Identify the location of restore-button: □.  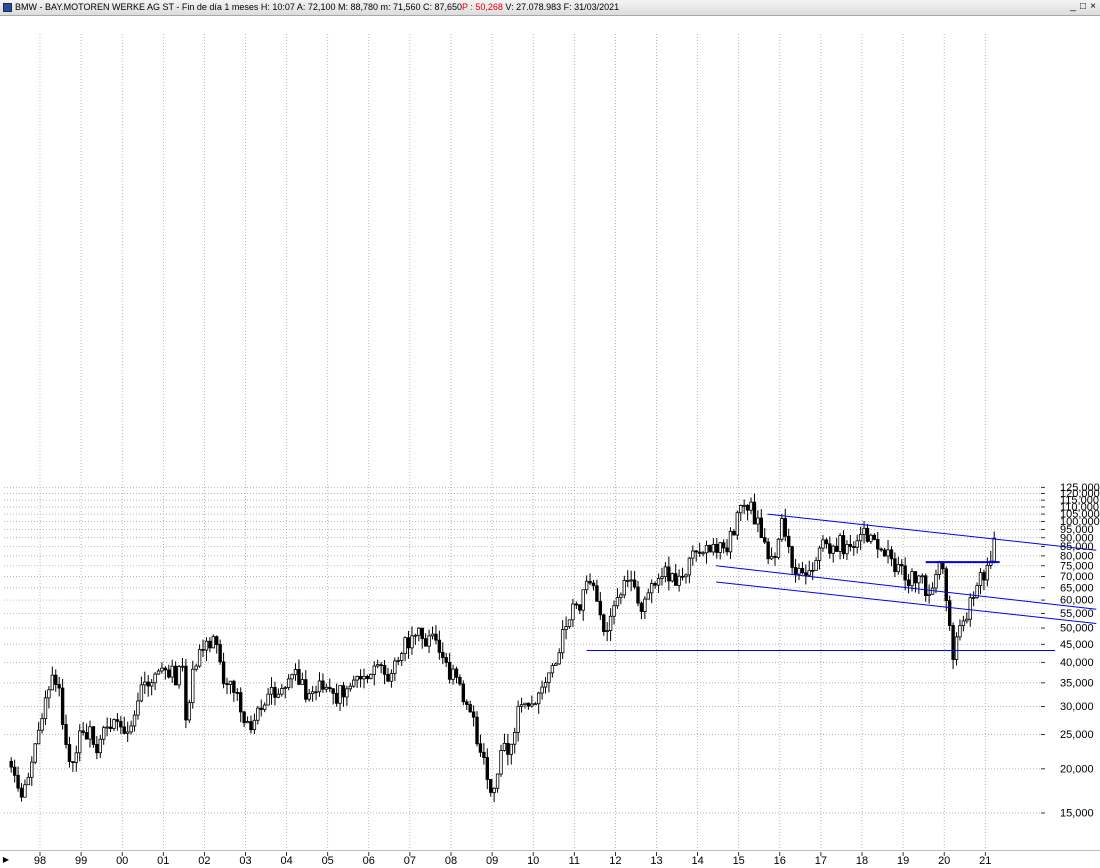
(1083, 6).